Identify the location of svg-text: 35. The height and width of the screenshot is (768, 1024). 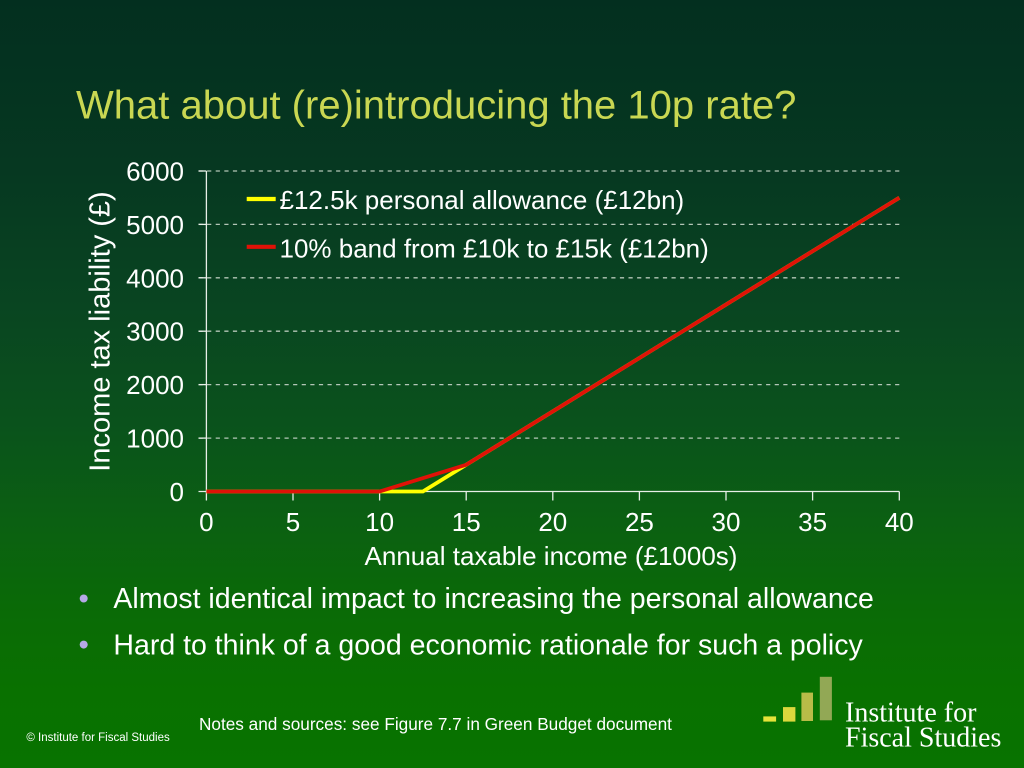
(812, 522).